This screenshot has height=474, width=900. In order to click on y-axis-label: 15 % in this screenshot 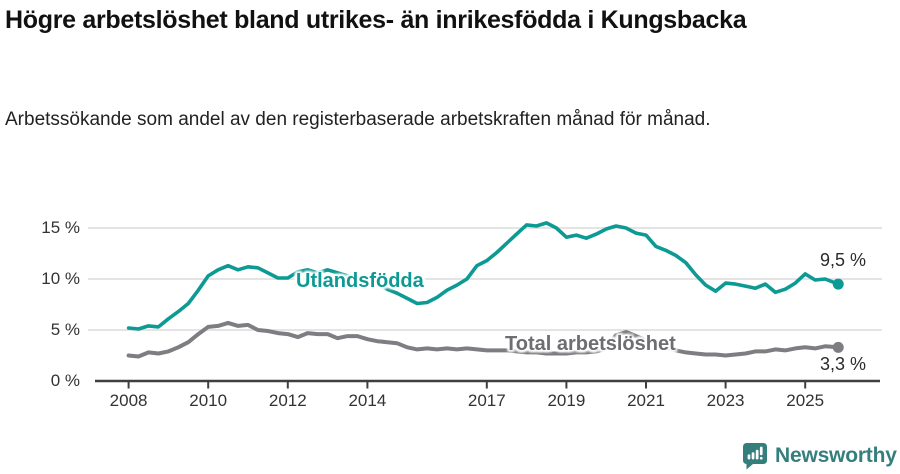, I will do `click(60, 227)`.